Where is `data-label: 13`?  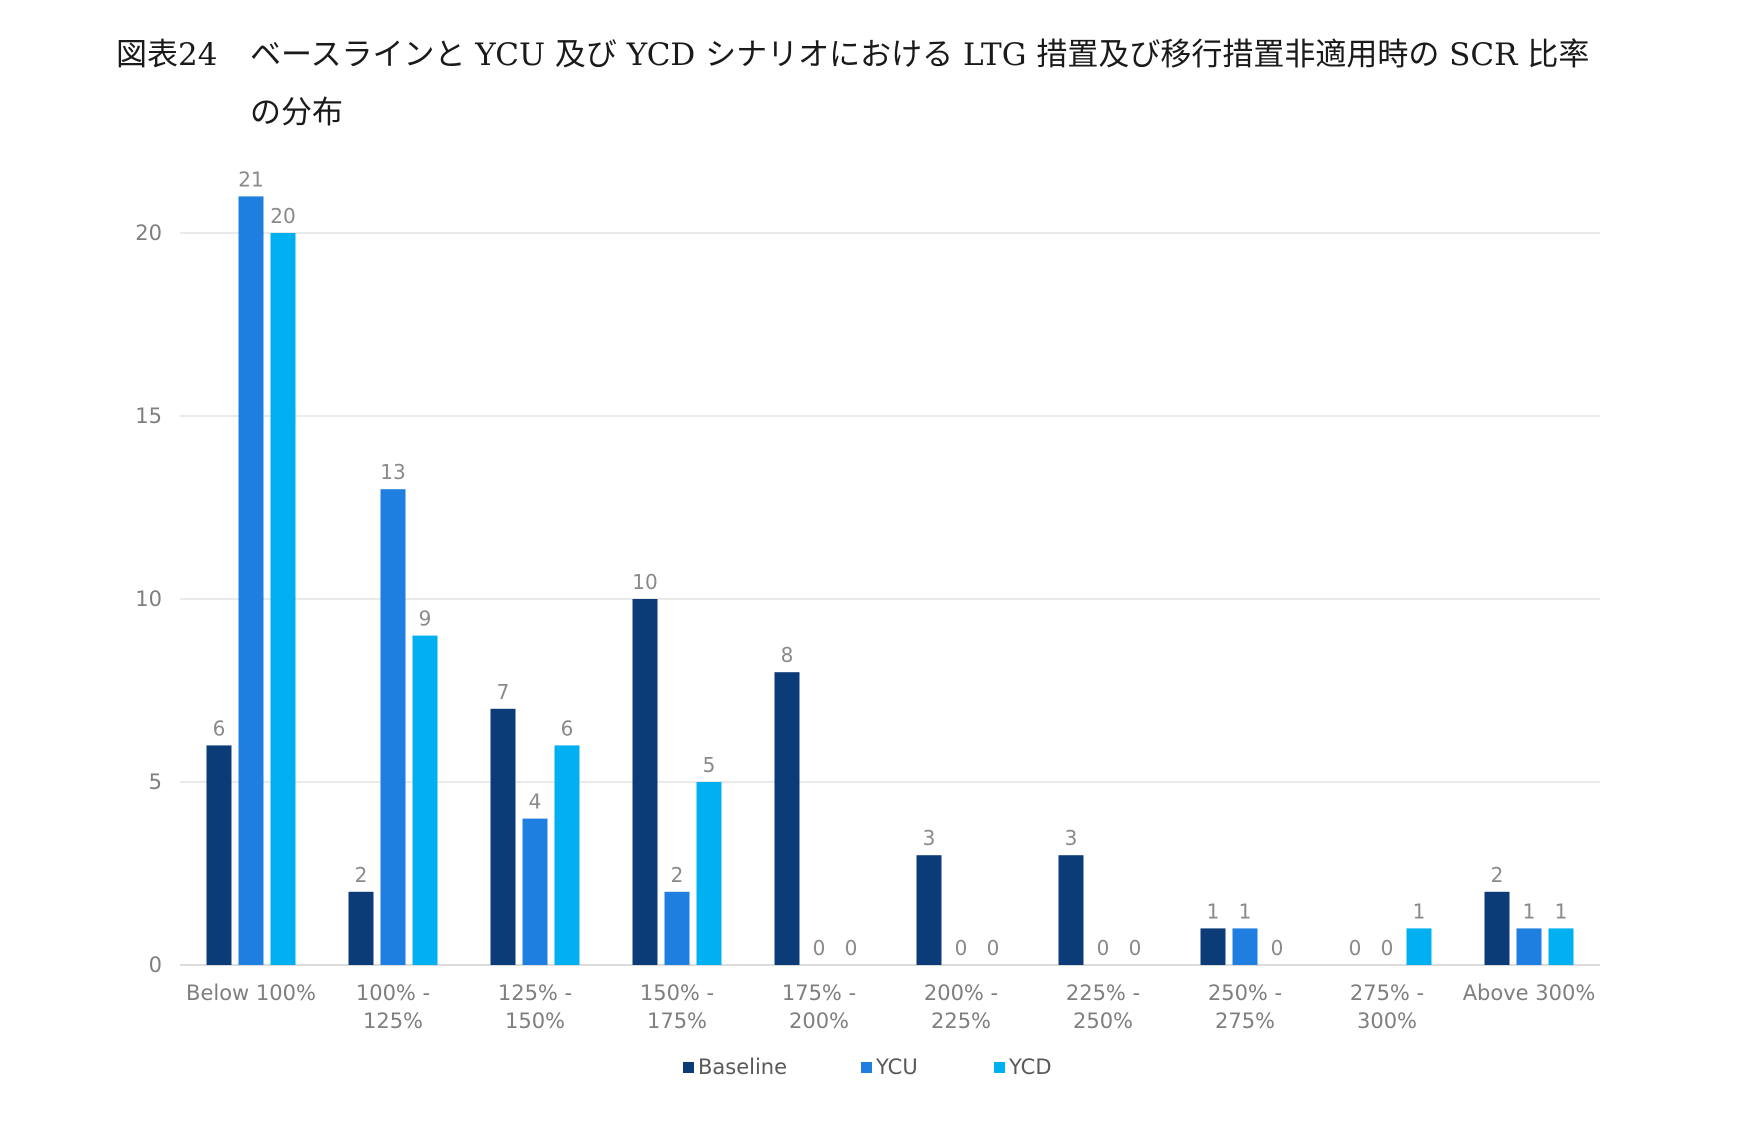
data-label: 13 is located at coordinates (392, 472).